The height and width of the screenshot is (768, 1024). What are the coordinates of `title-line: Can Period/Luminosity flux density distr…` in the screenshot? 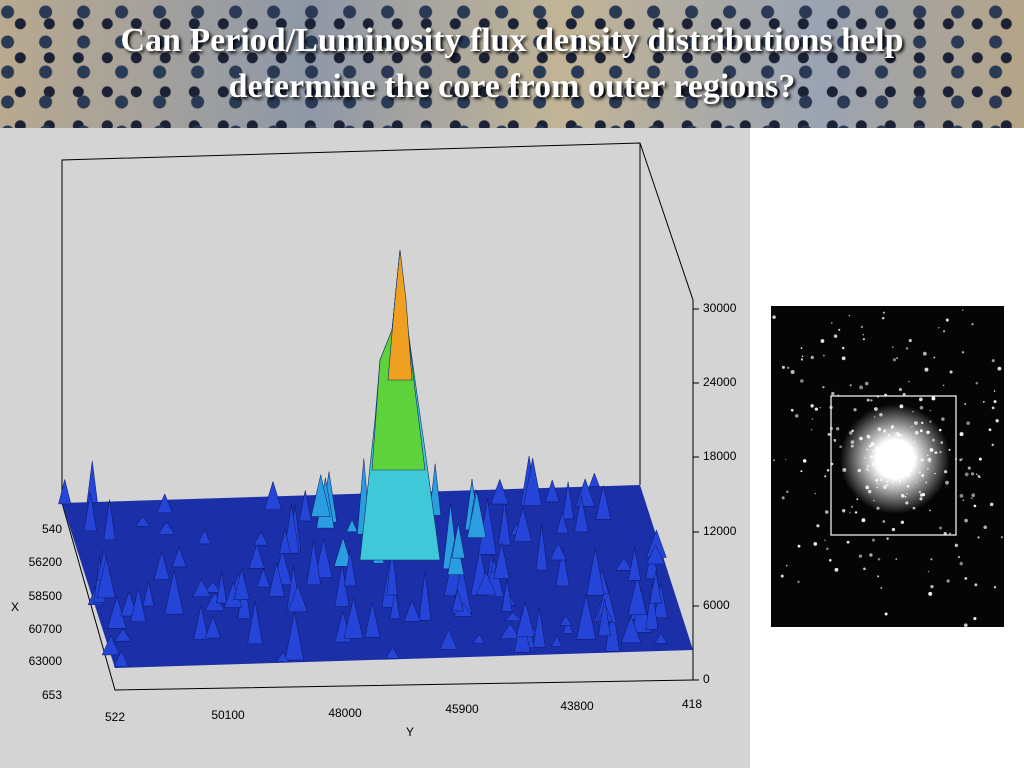 It's located at (512, 40).